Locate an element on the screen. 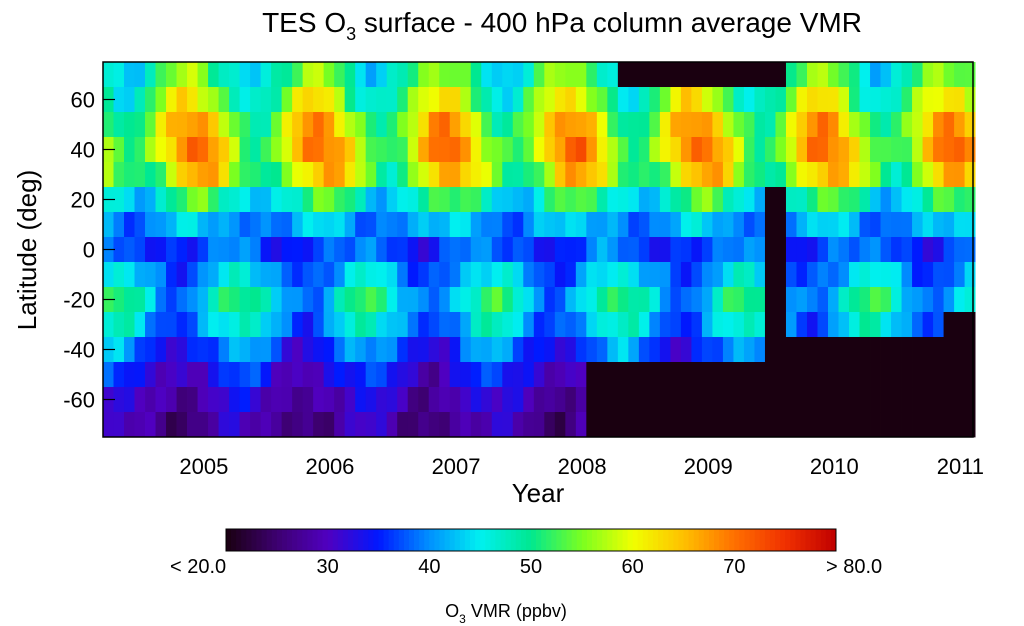 Image resolution: width=1024 pixels, height=626 pixels. chart-title-subscript: 3 is located at coordinates (351, 34).